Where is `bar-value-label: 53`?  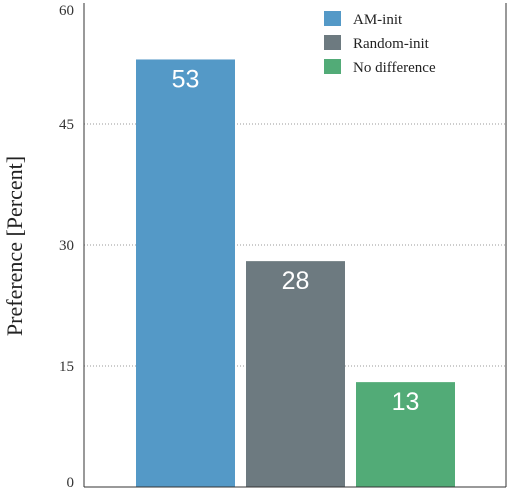 bar-value-label: 53 is located at coordinates (186, 79).